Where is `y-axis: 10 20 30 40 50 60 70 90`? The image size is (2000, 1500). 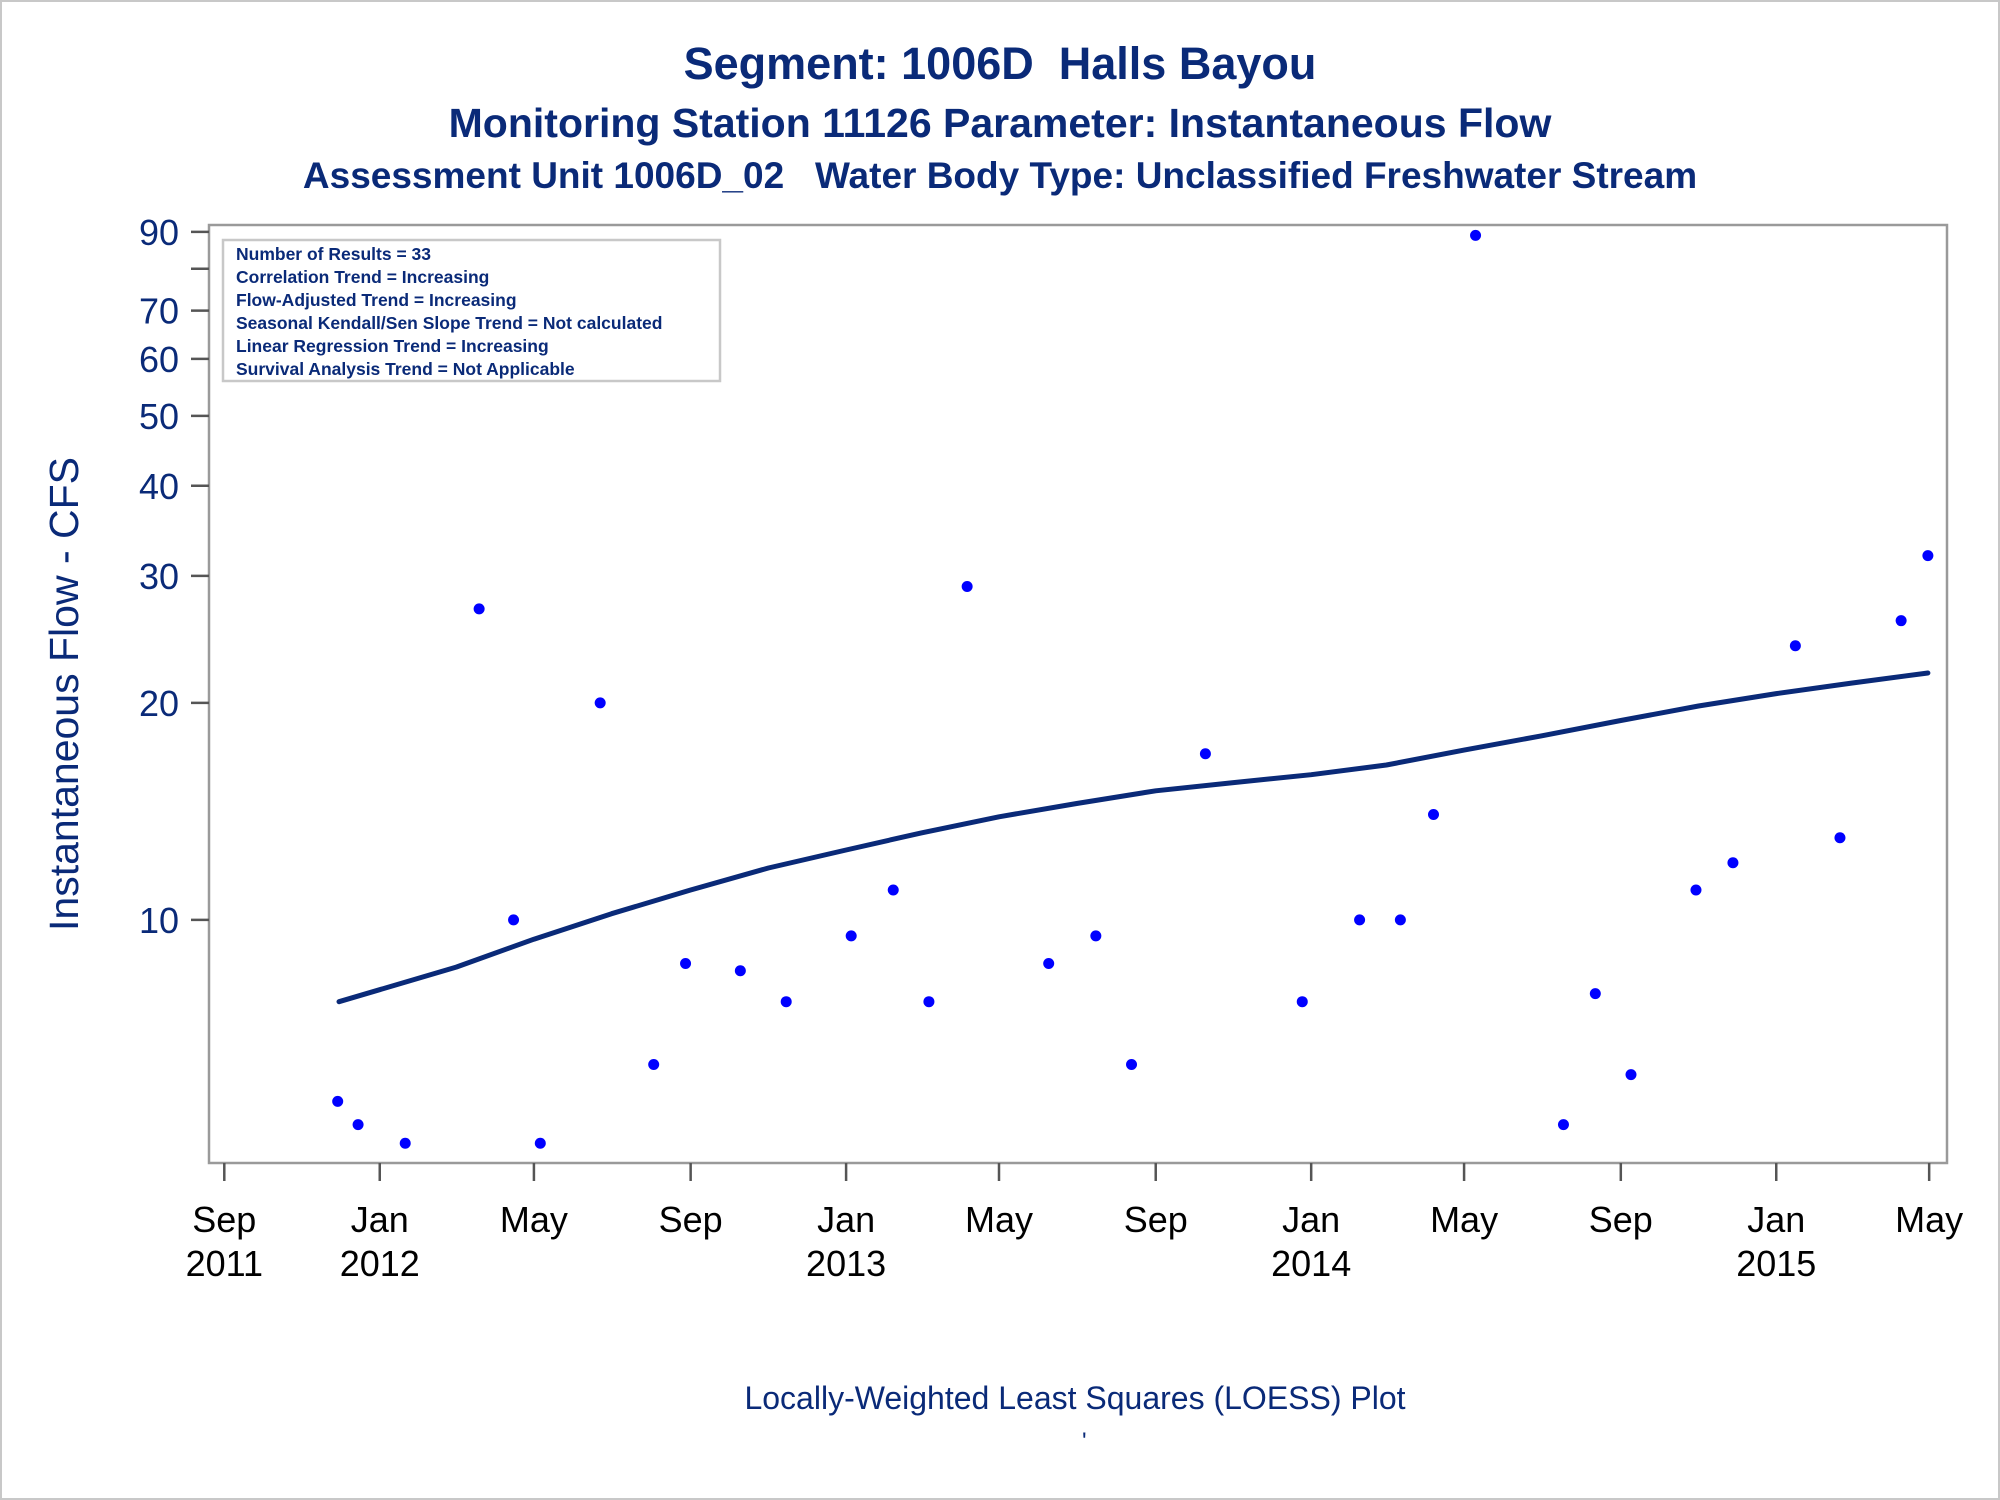
y-axis: 10 20 30 40 50 60 70 90 is located at coordinates (174, 576).